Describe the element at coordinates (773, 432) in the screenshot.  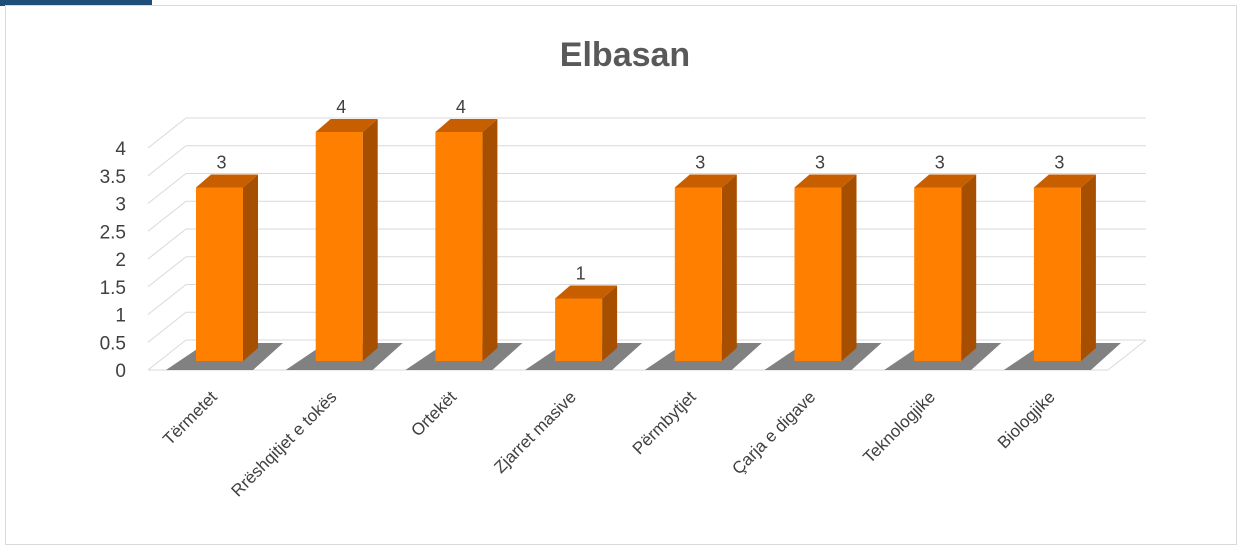
I see `x-tick-label: Çarja e digave` at that location.